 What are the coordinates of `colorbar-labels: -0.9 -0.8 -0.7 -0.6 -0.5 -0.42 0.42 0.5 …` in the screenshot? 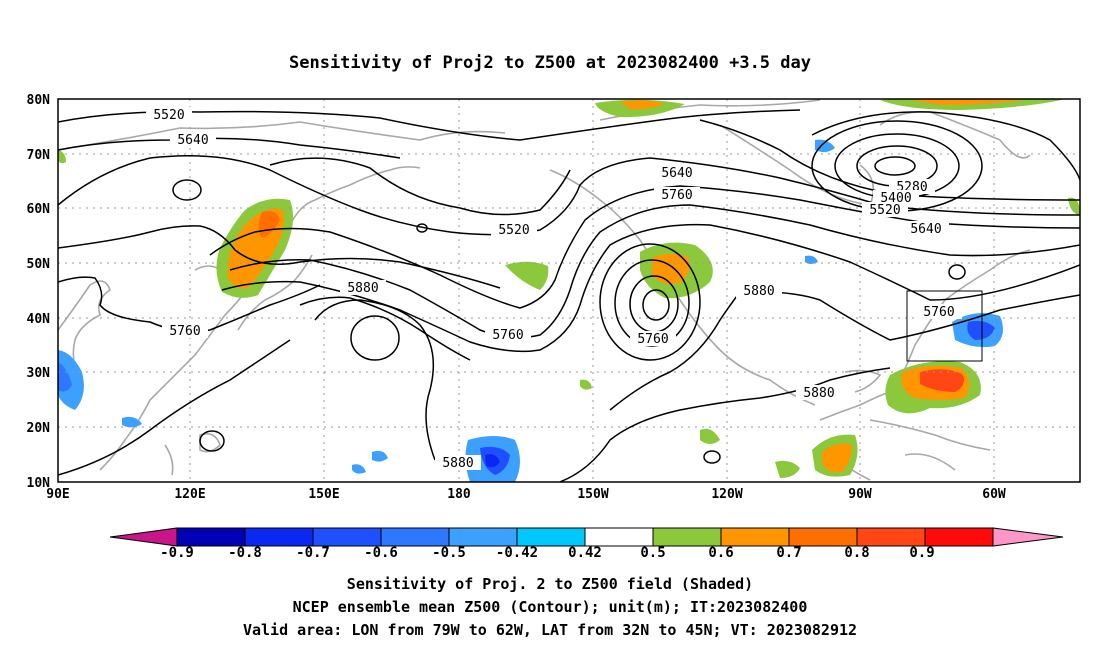 It's located at (547, 553).